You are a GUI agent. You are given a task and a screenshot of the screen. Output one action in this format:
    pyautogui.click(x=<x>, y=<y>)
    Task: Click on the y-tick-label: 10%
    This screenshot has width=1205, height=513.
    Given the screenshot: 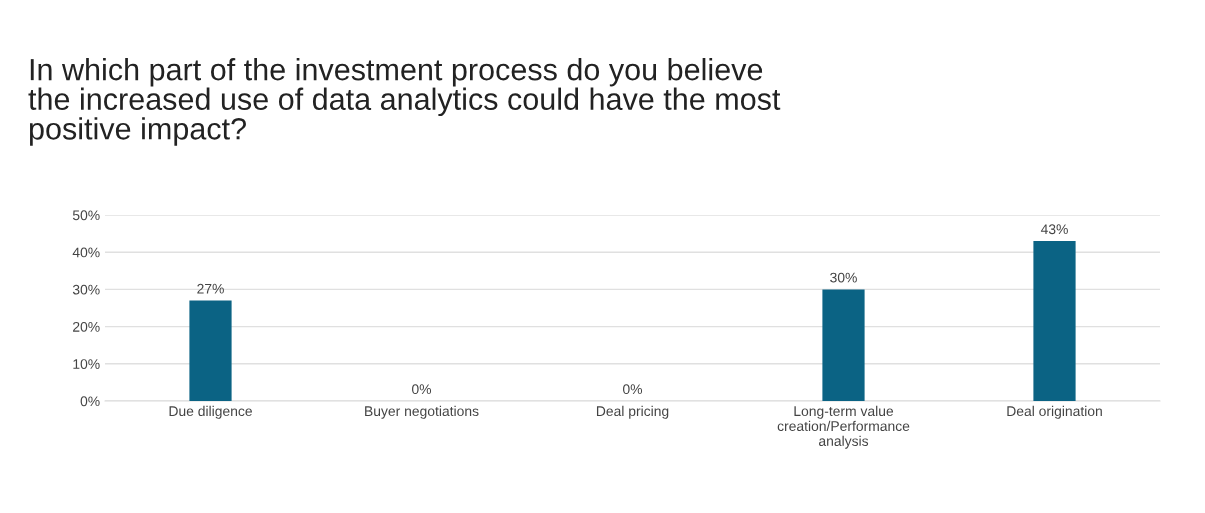 What is the action you would take?
    pyautogui.click(x=86, y=364)
    